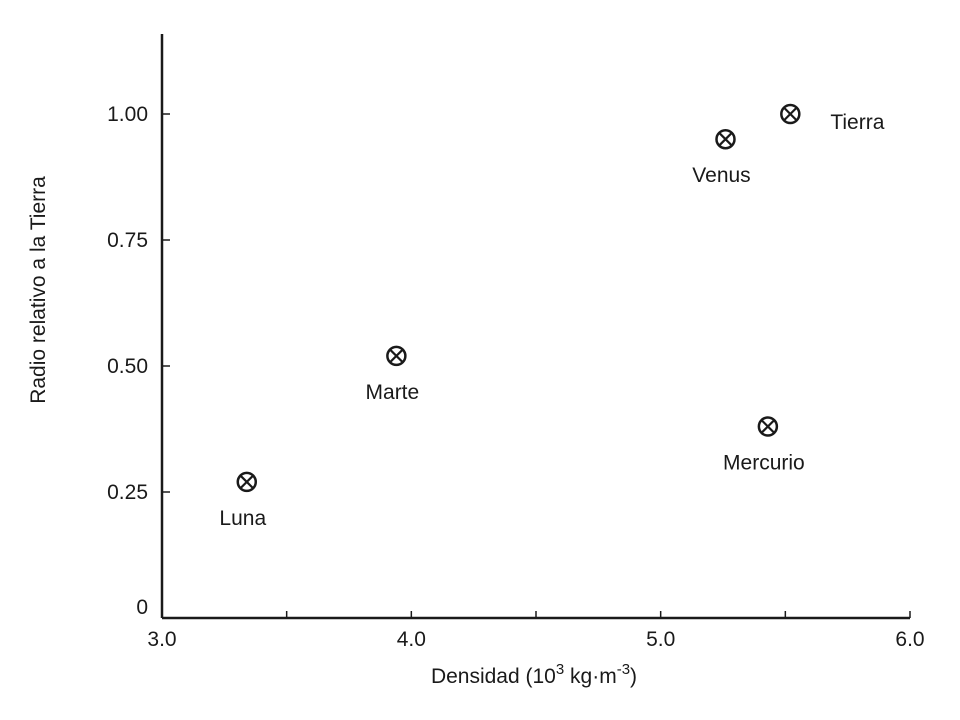 This screenshot has width=960, height=720. I want to click on data-point-luna, so click(247, 482).